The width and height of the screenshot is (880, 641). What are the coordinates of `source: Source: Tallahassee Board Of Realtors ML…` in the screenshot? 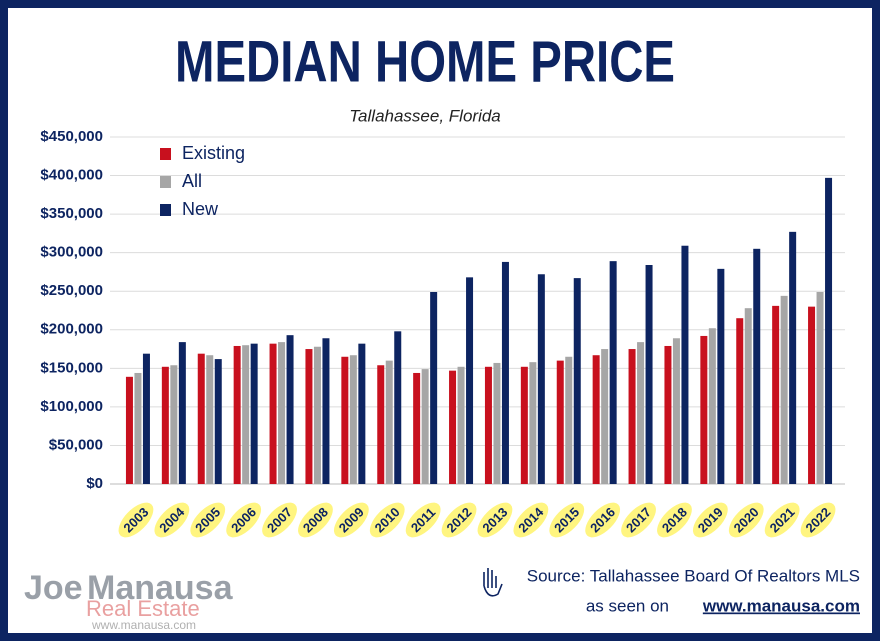 It's located at (693, 575).